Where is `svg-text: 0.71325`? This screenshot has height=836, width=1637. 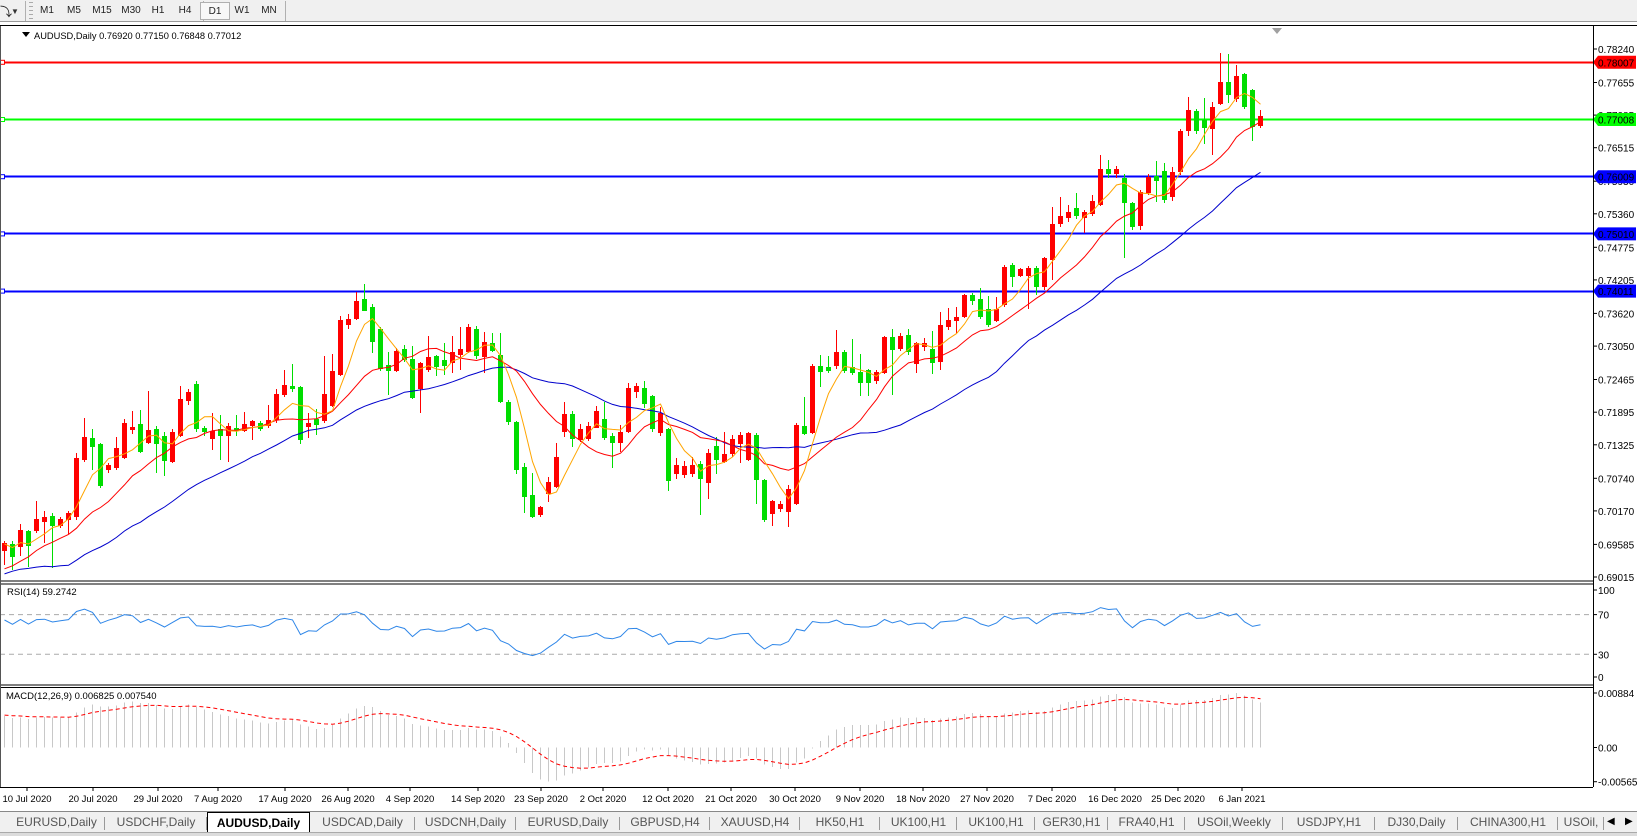 svg-text: 0.71325 is located at coordinates (1616, 446).